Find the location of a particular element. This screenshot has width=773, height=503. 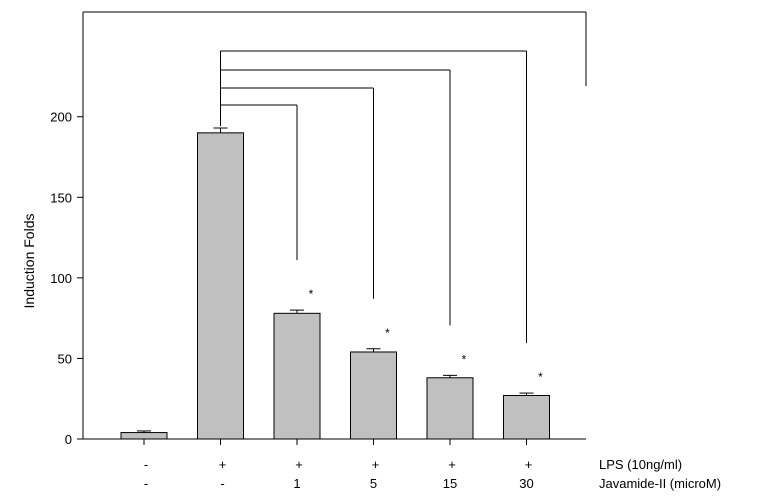

condition-value: 30 is located at coordinates (526, 483).